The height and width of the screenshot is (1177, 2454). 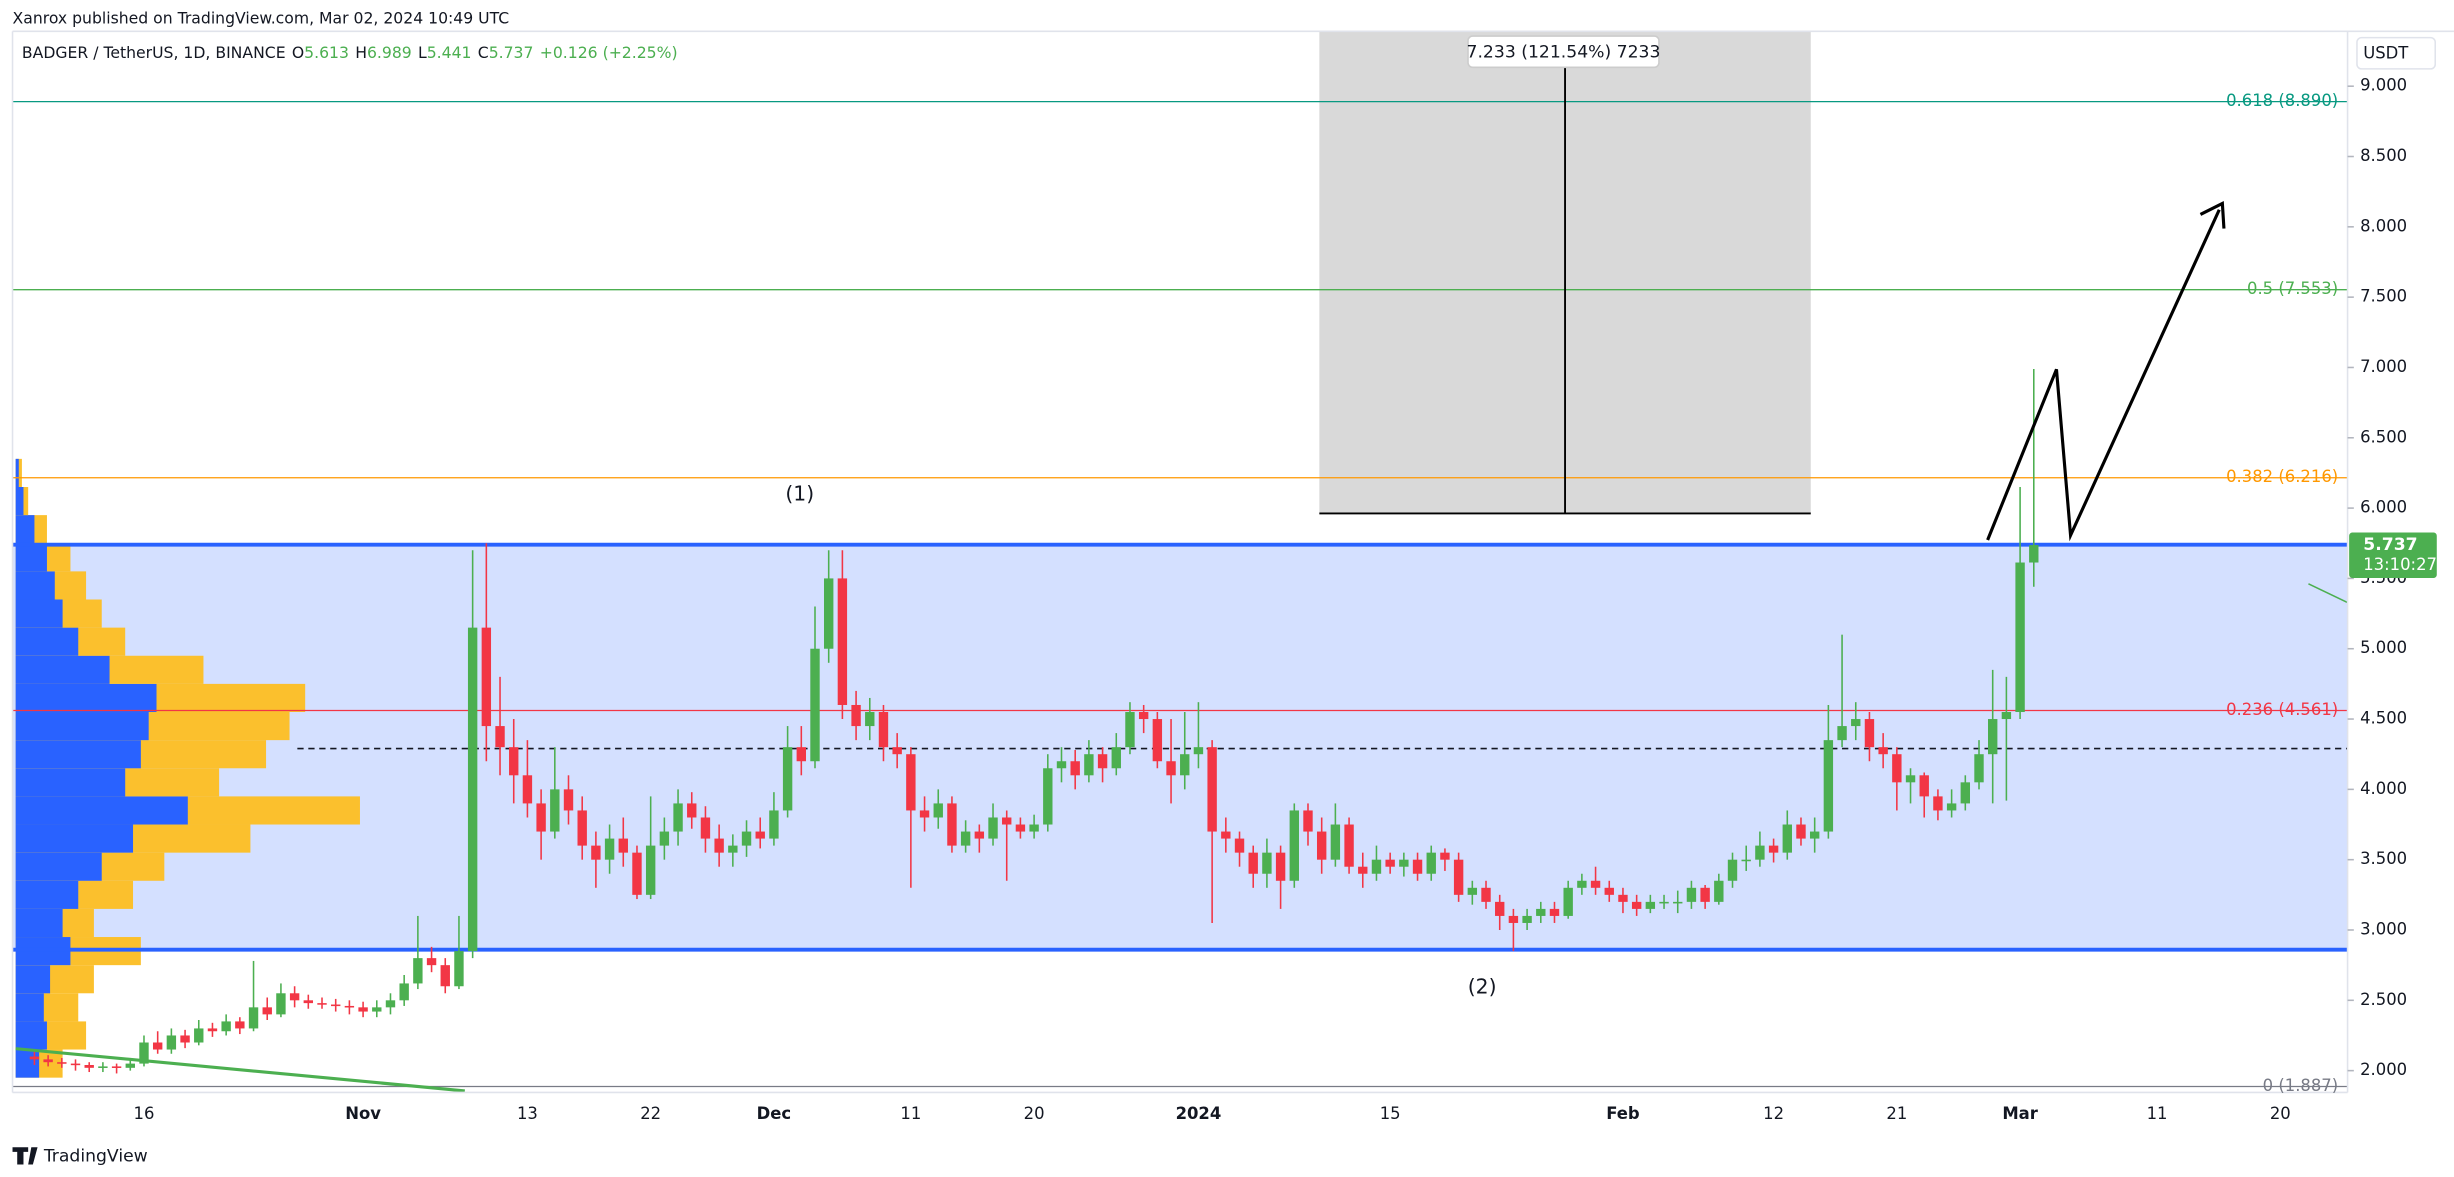 What do you see at coordinates (2386, 53) in the screenshot?
I see `unit: USDT` at bounding box center [2386, 53].